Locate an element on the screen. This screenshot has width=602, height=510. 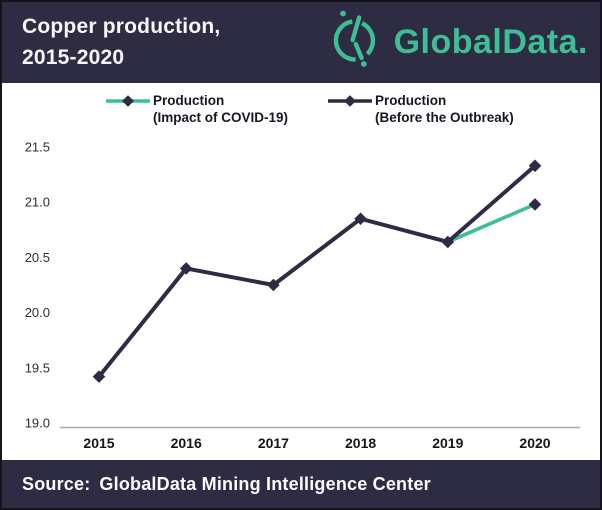
x-tick-label: 2018 is located at coordinates (360, 443).